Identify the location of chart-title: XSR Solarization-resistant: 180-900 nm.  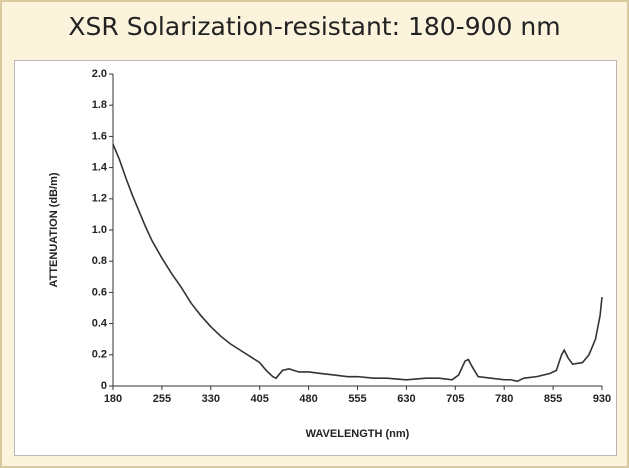
(314, 26).